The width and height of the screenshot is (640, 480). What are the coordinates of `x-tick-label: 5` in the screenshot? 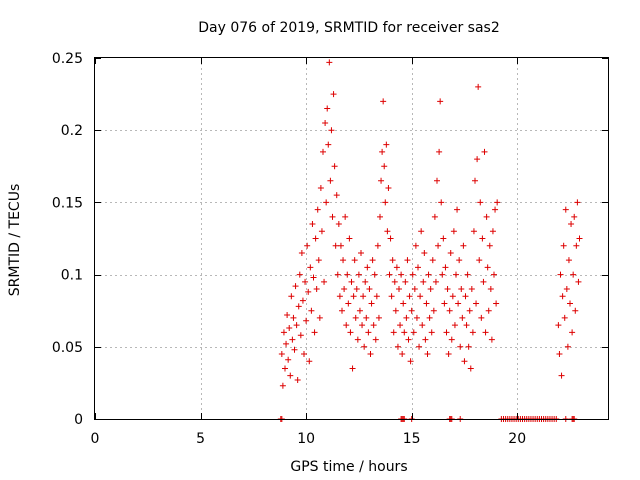 It's located at (200, 439).